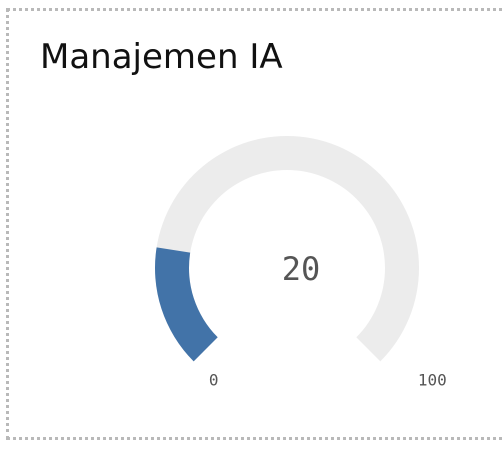  What do you see at coordinates (161, 57) in the screenshot?
I see `chart-title: Manajemen IA` at bounding box center [161, 57].